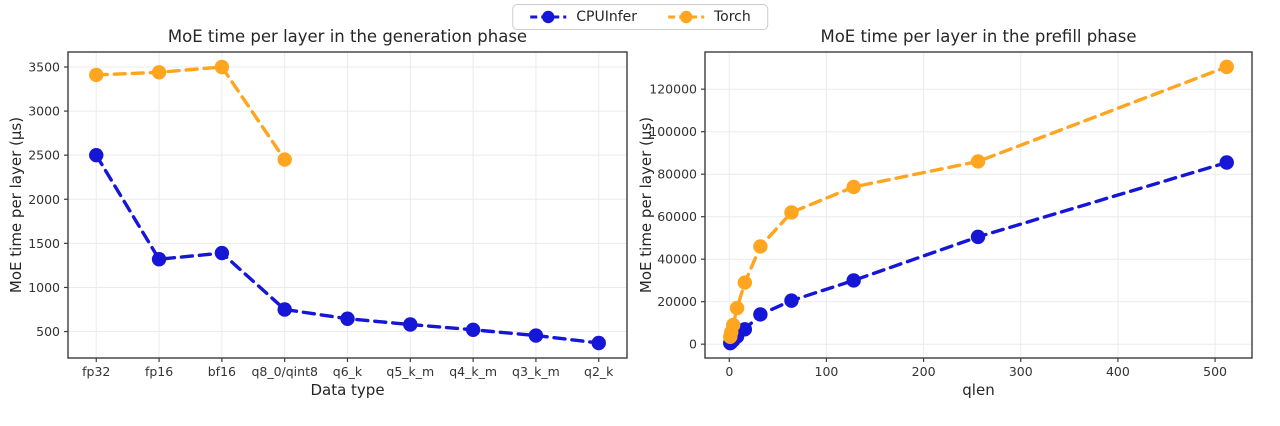 This screenshot has width=1280, height=426. What do you see at coordinates (159, 371) in the screenshot?
I see `svg-text: fp16` at bounding box center [159, 371].